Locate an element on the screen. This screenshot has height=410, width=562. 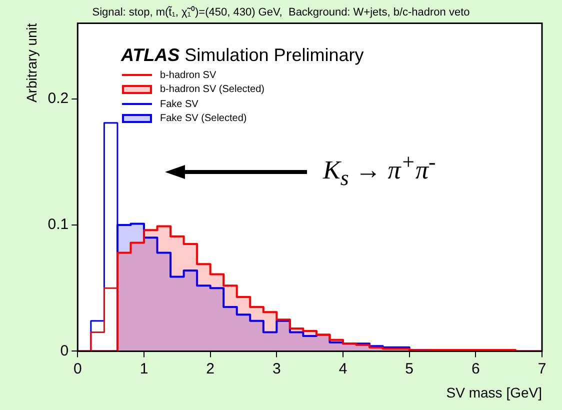
x-tick-label: 7 is located at coordinates (542, 369).